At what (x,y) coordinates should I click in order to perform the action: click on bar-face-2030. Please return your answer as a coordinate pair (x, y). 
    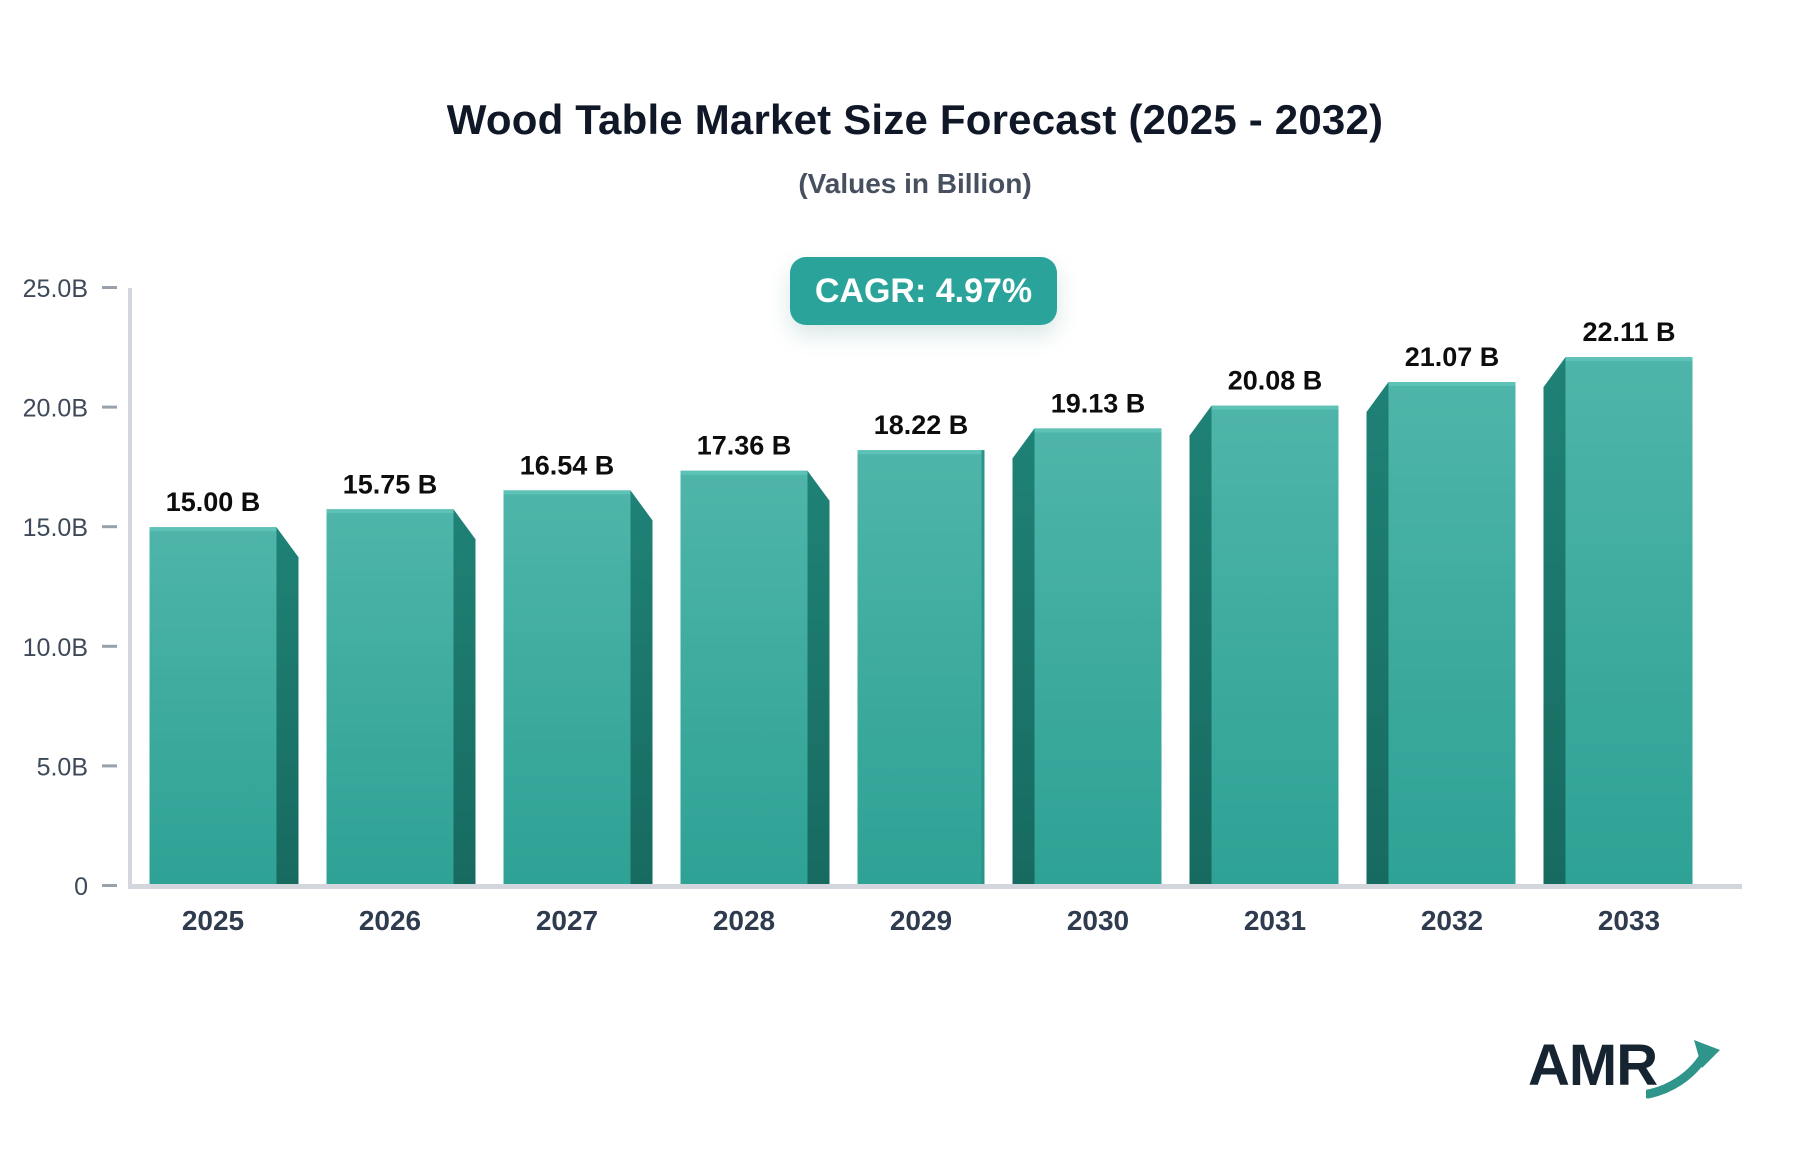
    Looking at the image, I should click on (1098, 657).